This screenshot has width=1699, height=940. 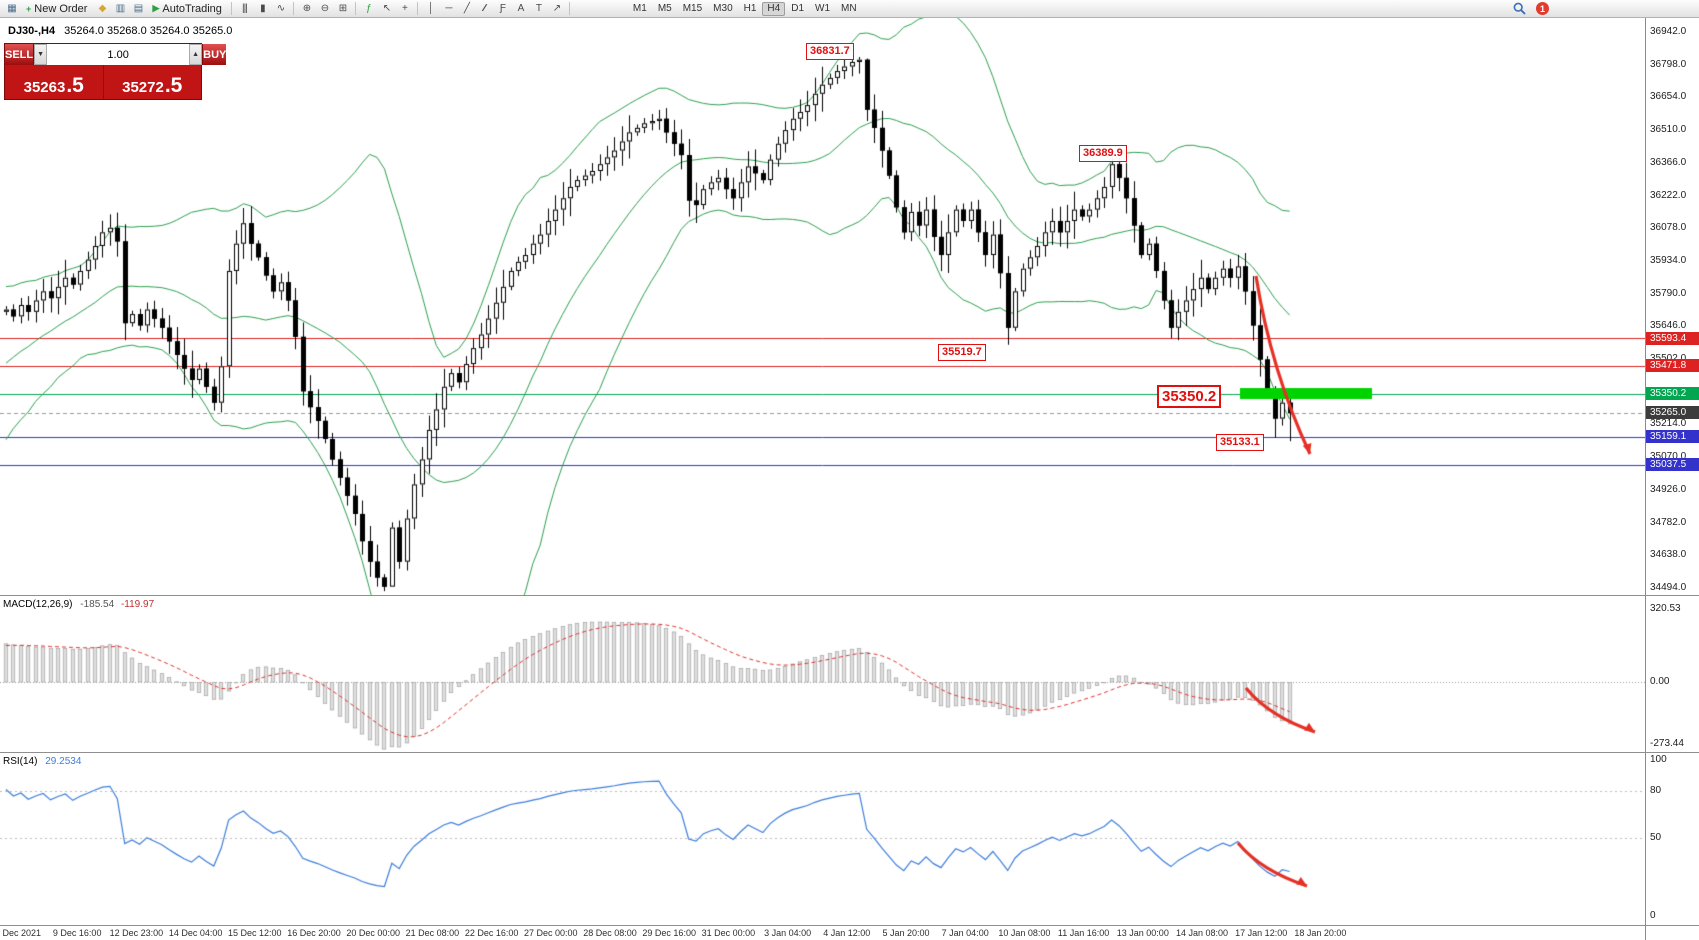 What do you see at coordinates (723, 8) in the screenshot?
I see `timeframe-m30: M30` at bounding box center [723, 8].